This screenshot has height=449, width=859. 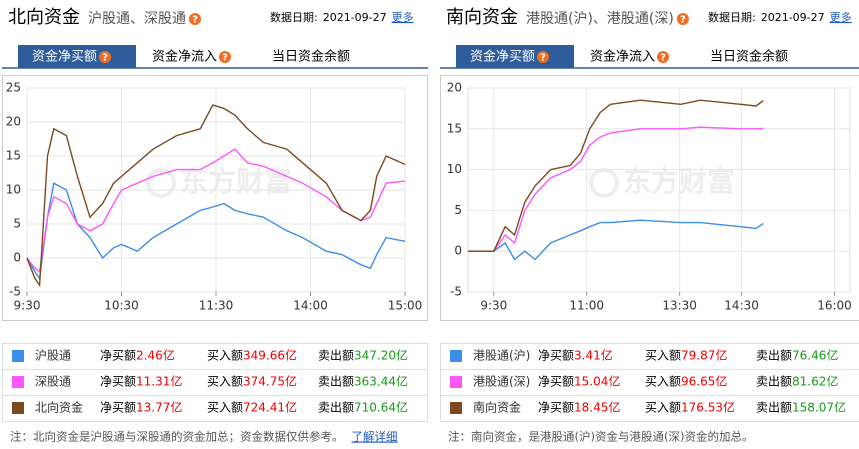 I want to click on x-tick-label: 11:00, so click(x=586, y=306).